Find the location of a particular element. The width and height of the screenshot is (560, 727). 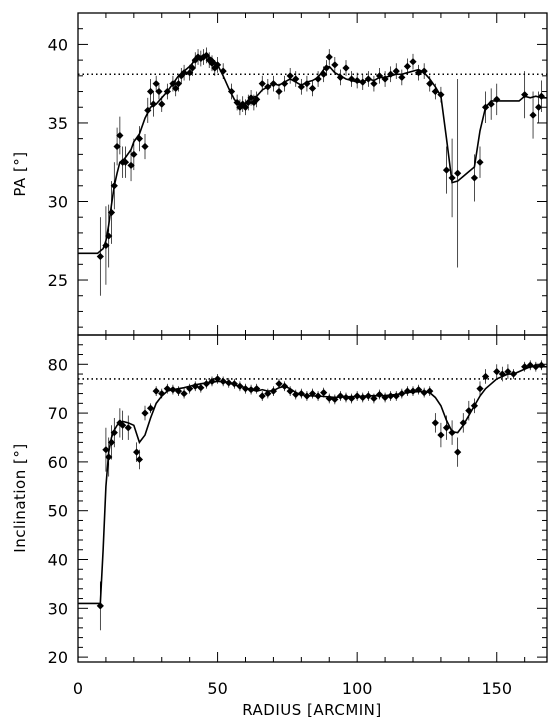

y-tick-label: 25 is located at coordinates (58, 280).